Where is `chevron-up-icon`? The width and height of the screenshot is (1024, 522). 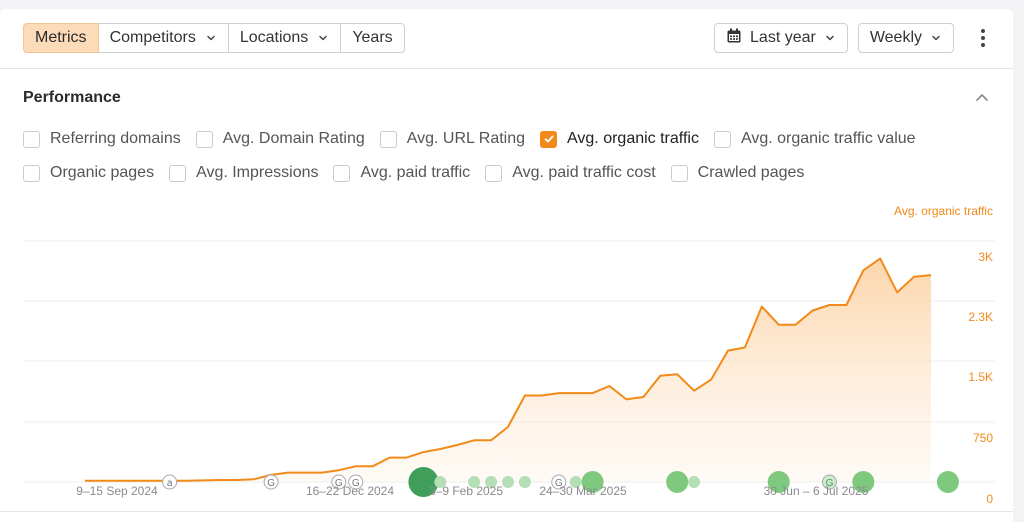
chevron-up-icon is located at coordinates (982, 98).